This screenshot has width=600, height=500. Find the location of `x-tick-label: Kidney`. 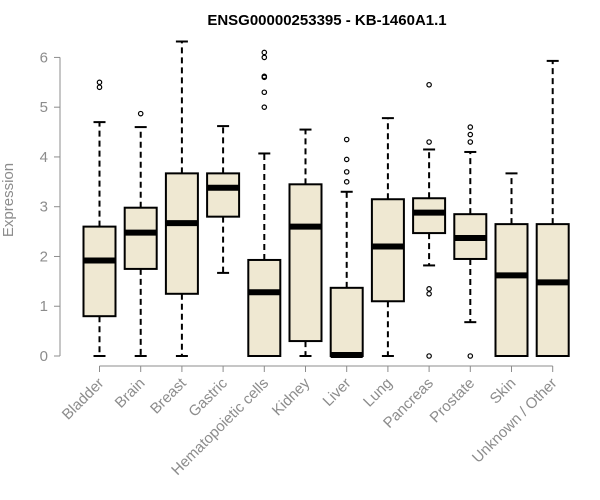

x-tick-label: Kidney is located at coordinates (291, 396).